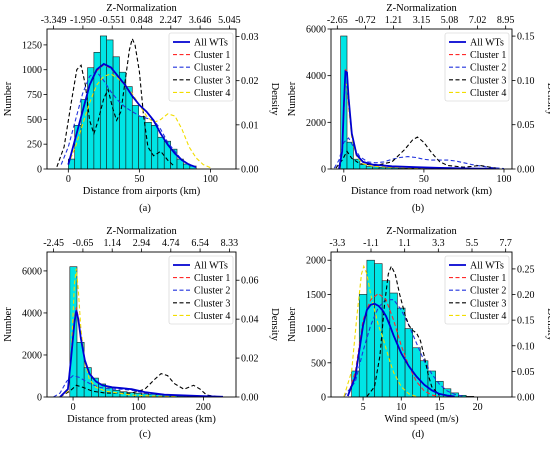 Image resolution: width=550 pixels, height=451 pixels. What do you see at coordinates (34, 95) in the screenshot?
I see `y-tick-label: 750` at bounding box center [34, 95].